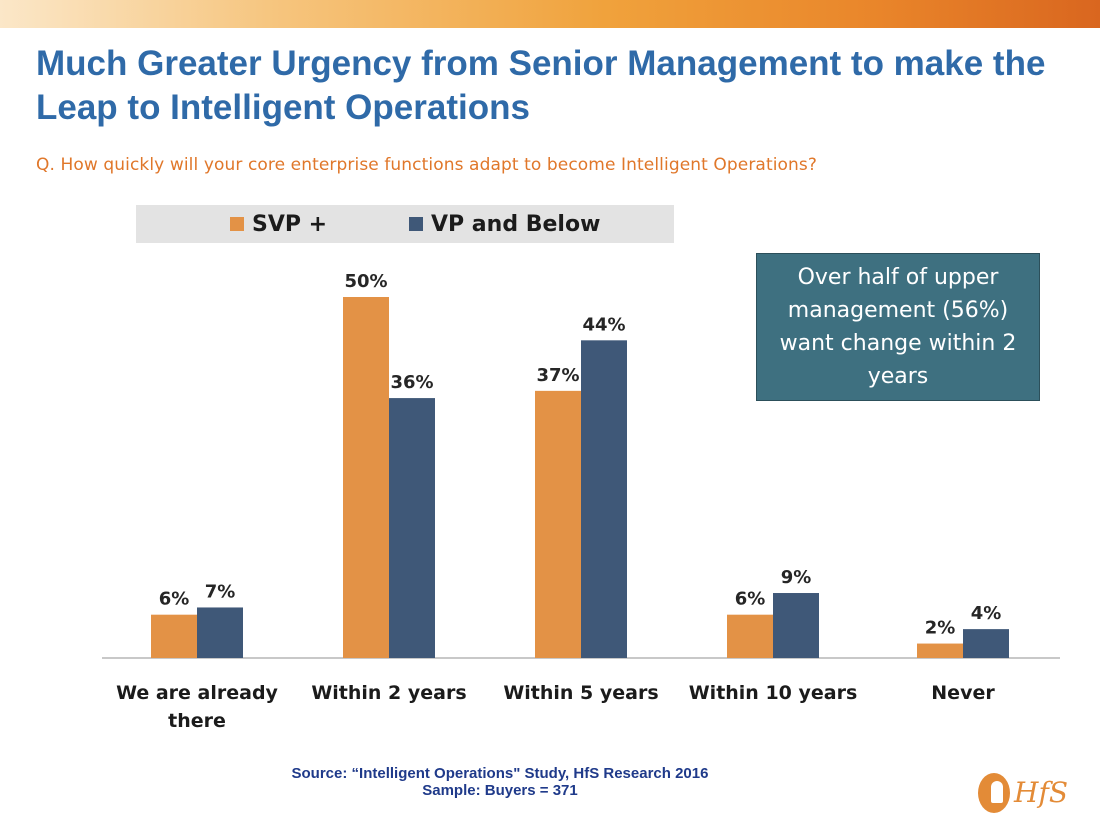 The height and width of the screenshot is (825, 1100). Describe the element at coordinates (237, 224) in the screenshot. I see `legend-swatch-svp` at that location.